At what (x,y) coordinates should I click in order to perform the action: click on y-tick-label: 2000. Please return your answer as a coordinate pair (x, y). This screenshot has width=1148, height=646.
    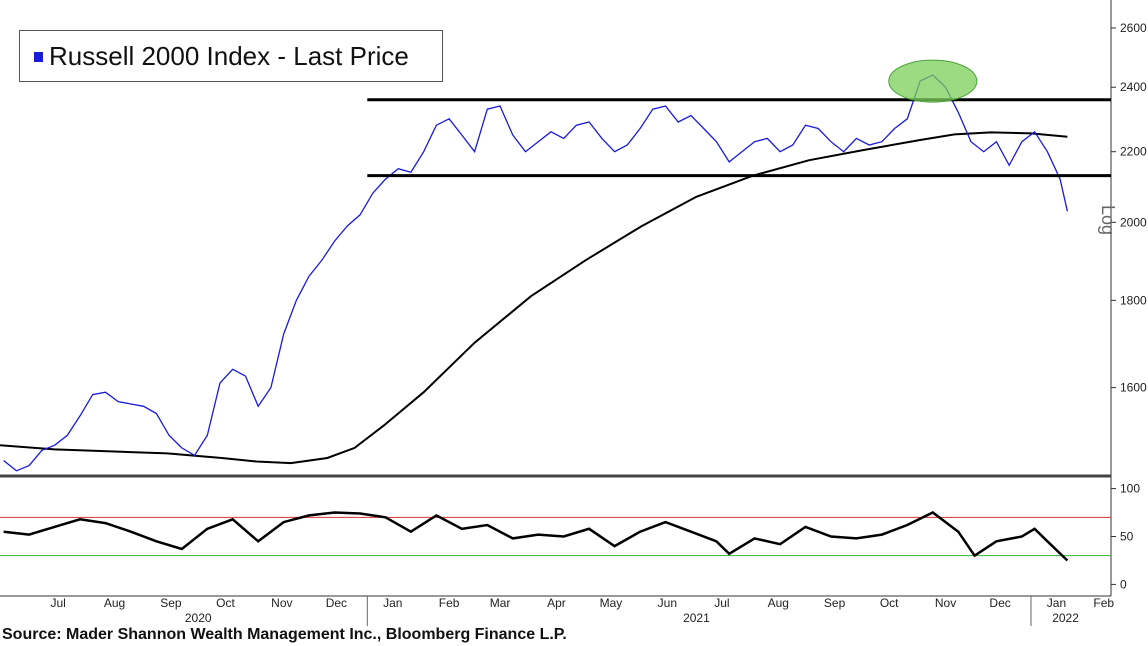
    Looking at the image, I should click on (1133, 222).